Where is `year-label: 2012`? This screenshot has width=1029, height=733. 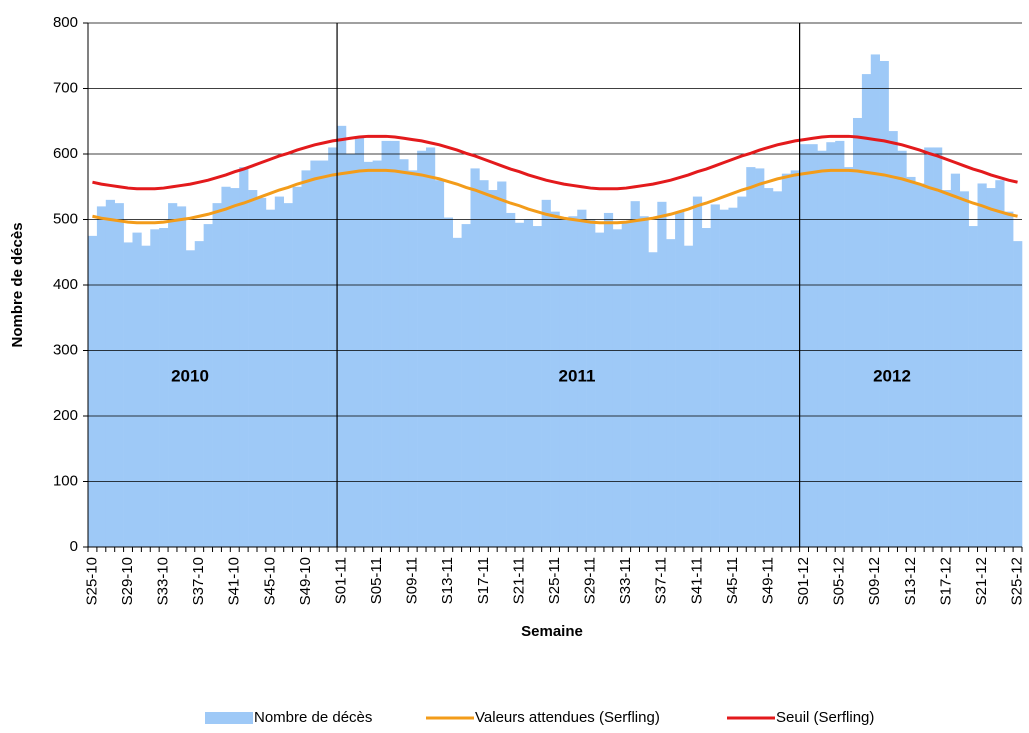 year-label: 2012 is located at coordinates (892, 375).